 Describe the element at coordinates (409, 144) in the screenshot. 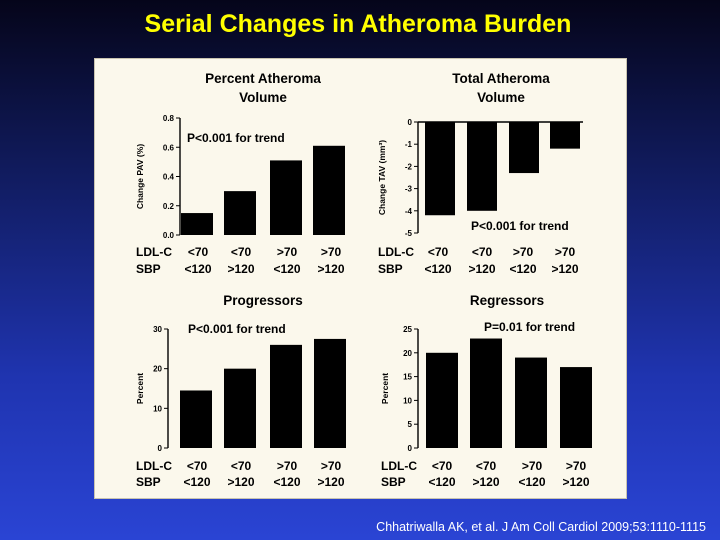

I see `y-tick-label: -1` at that location.